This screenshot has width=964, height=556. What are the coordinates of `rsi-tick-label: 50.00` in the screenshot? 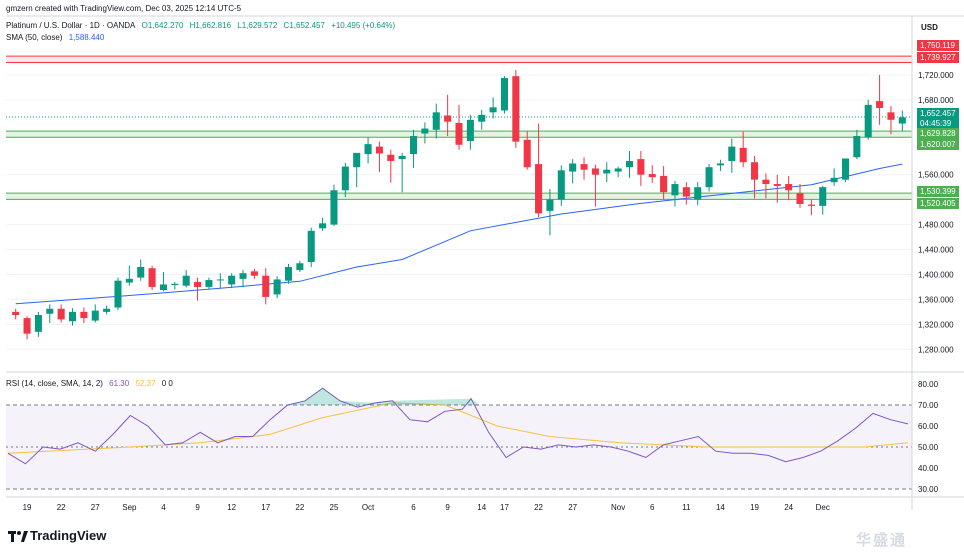 It's located at (928, 447).